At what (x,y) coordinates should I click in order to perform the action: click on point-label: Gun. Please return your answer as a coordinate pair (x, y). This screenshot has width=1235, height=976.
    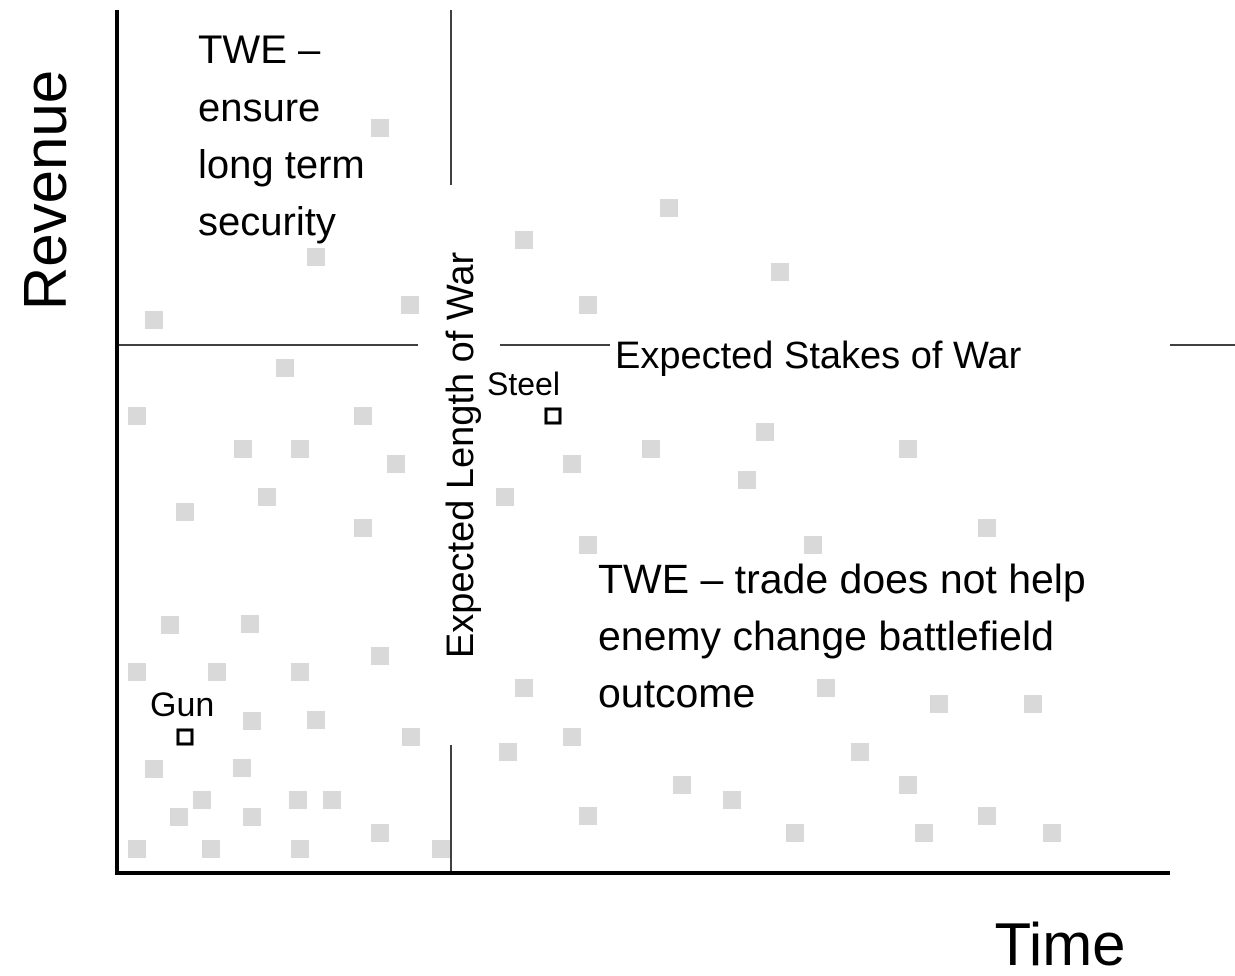
    Looking at the image, I should click on (182, 705).